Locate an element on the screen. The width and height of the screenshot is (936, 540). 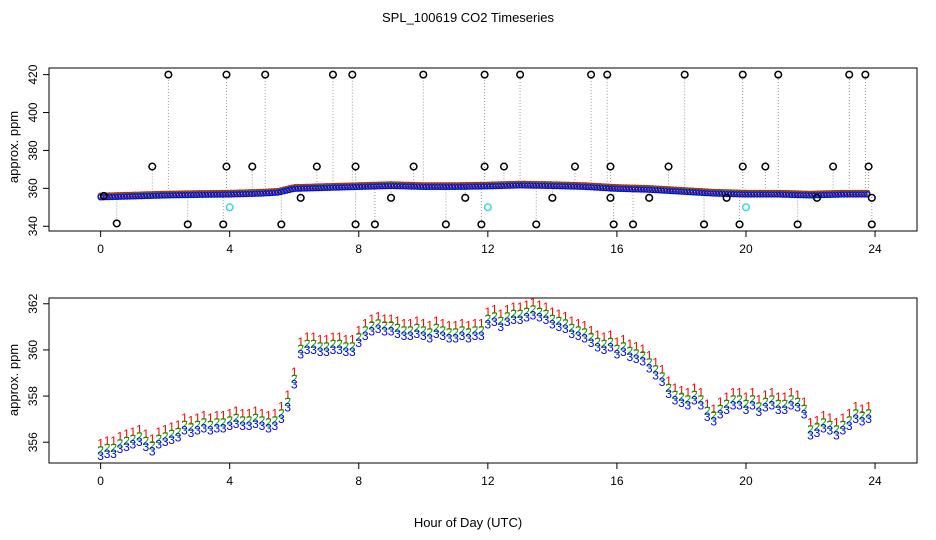
x-axis-label: Hour of Day (UTC) is located at coordinates (468, 522).